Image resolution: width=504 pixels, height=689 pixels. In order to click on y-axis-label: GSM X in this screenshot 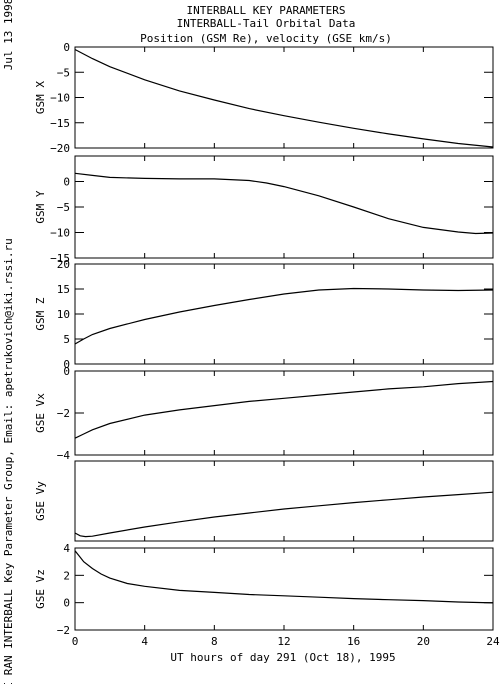, I will do `click(40, 97)`.